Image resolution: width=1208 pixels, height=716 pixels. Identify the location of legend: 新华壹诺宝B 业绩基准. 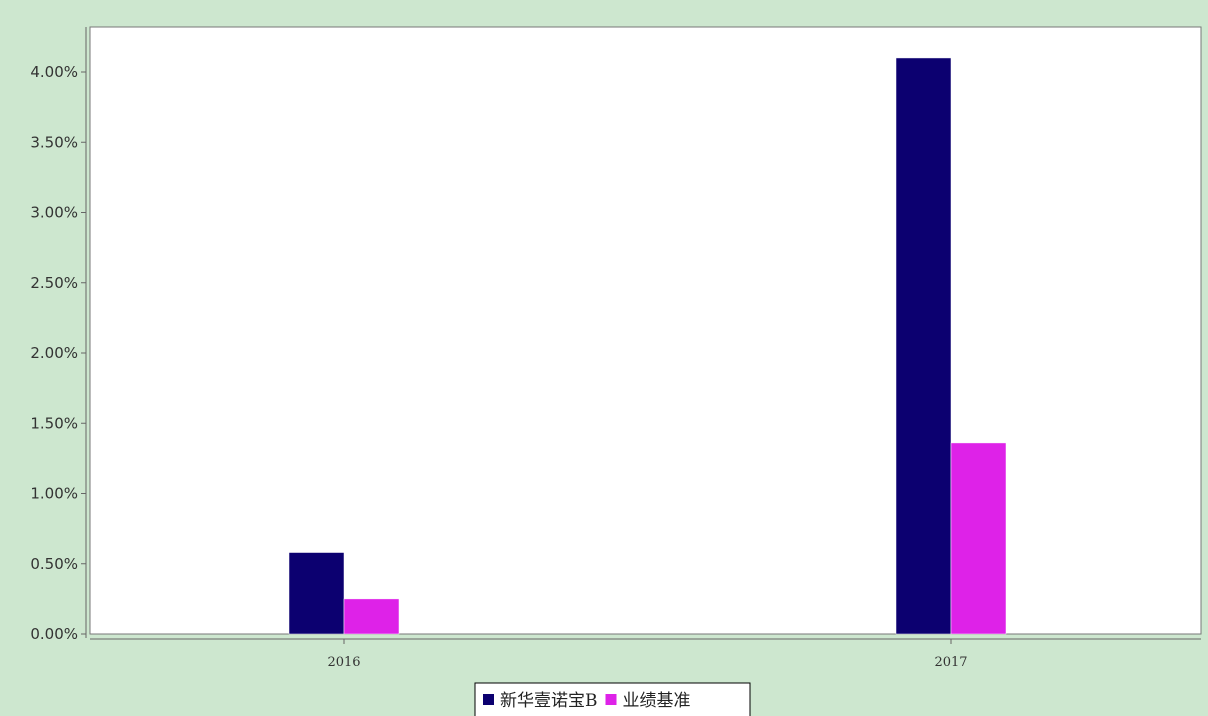
(612, 699).